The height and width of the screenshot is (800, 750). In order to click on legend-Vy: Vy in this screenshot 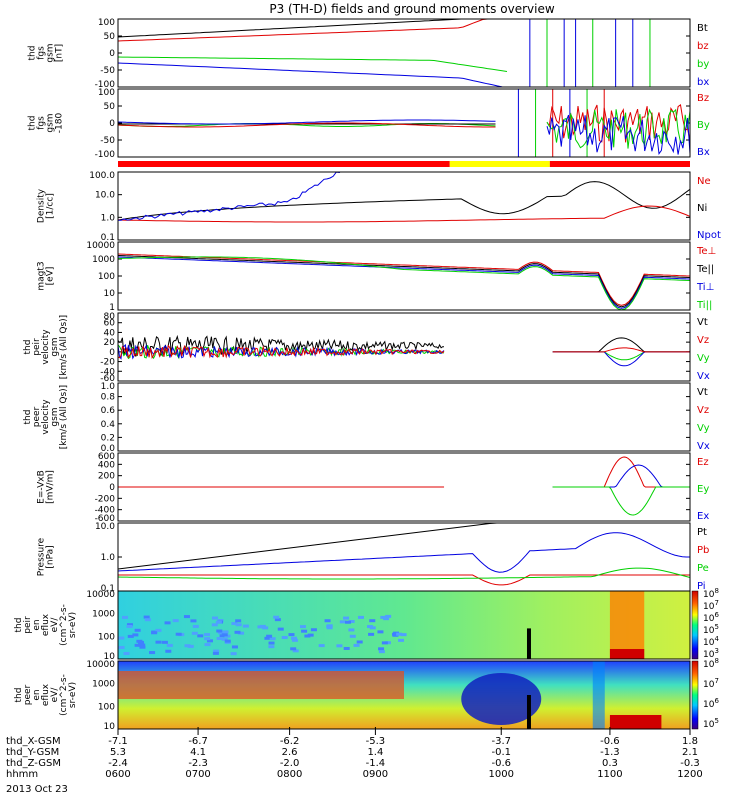, I will do `click(703, 428)`.